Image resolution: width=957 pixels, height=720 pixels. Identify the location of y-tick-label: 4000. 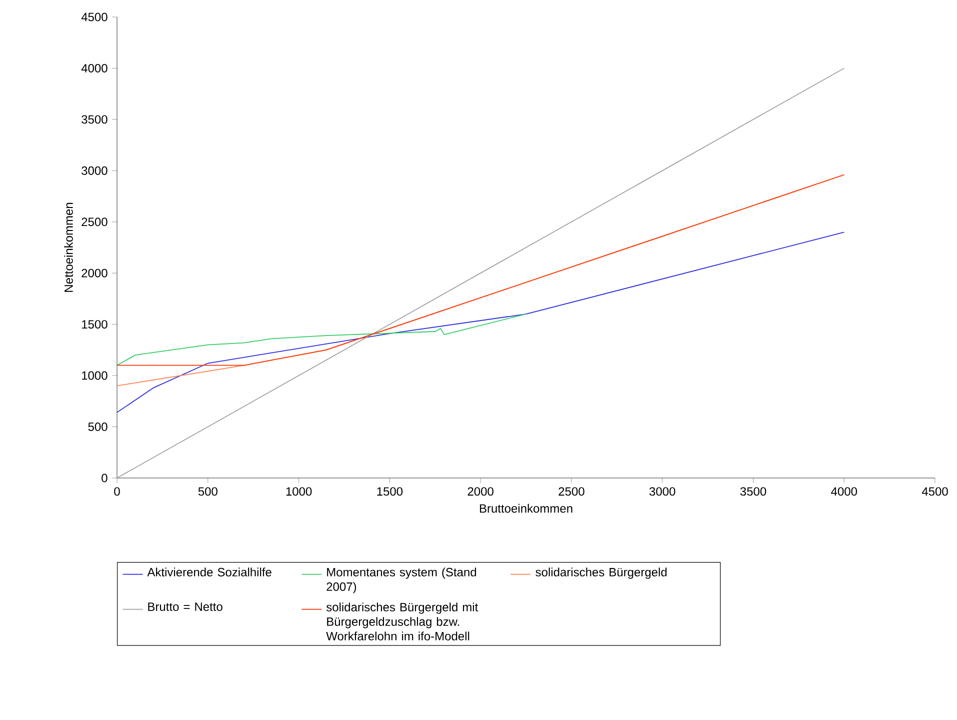
(94, 68).